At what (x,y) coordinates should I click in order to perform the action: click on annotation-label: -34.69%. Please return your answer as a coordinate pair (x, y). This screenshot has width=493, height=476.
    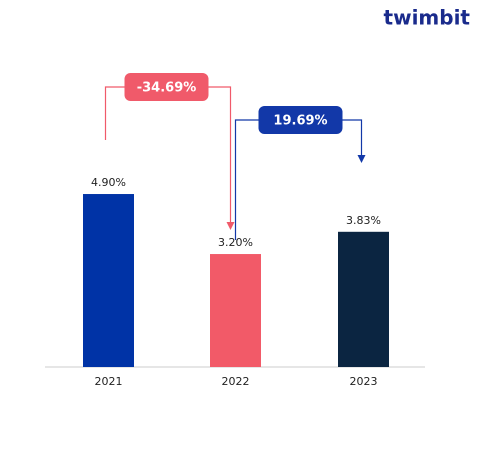
    Looking at the image, I should click on (167, 88).